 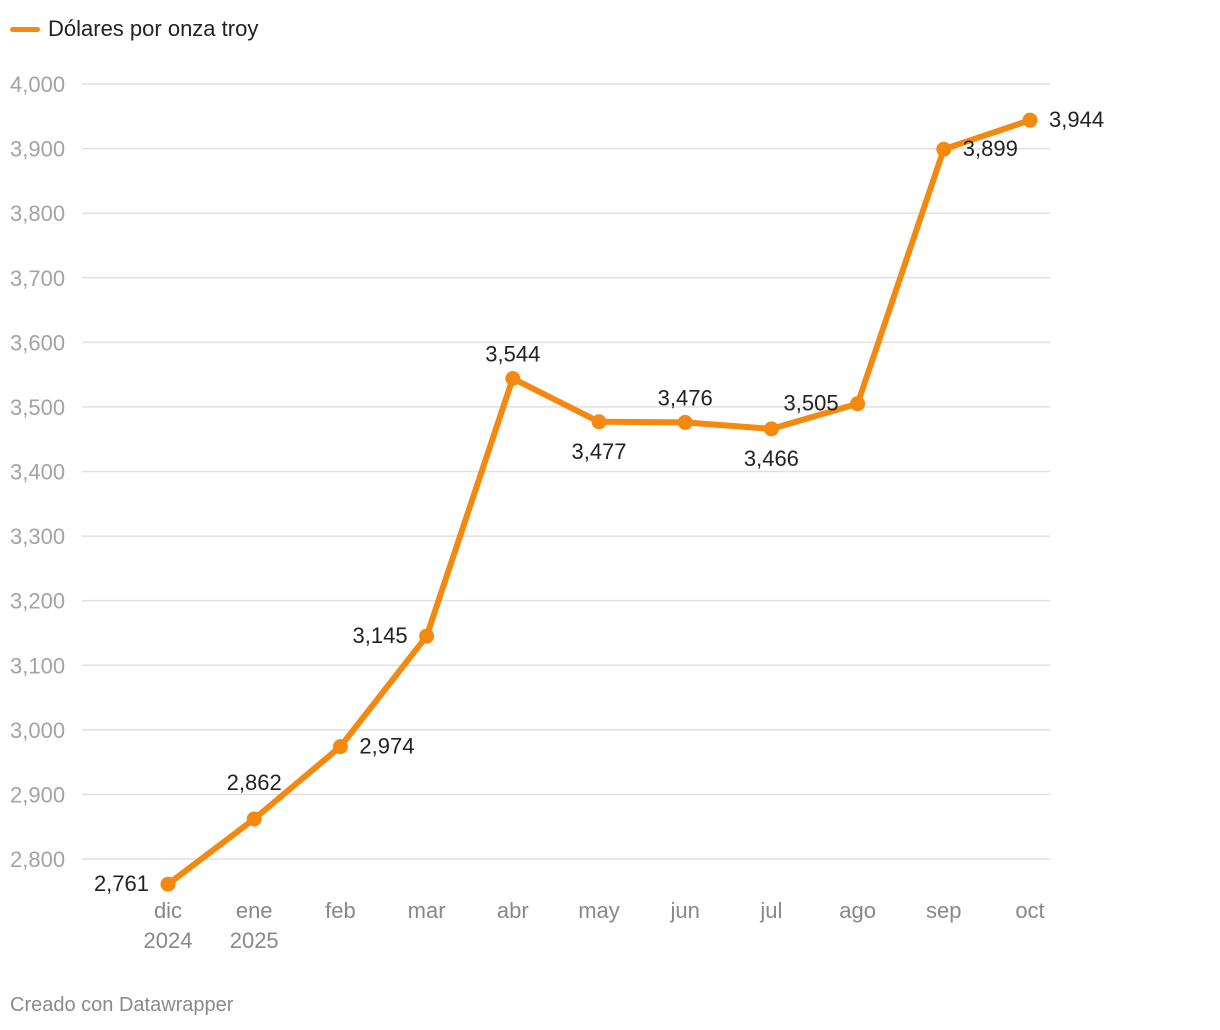 What do you see at coordinates (168, 940) in the screenshot?
I see `x-tick-label: 2024` at bounding box center [168, 940].